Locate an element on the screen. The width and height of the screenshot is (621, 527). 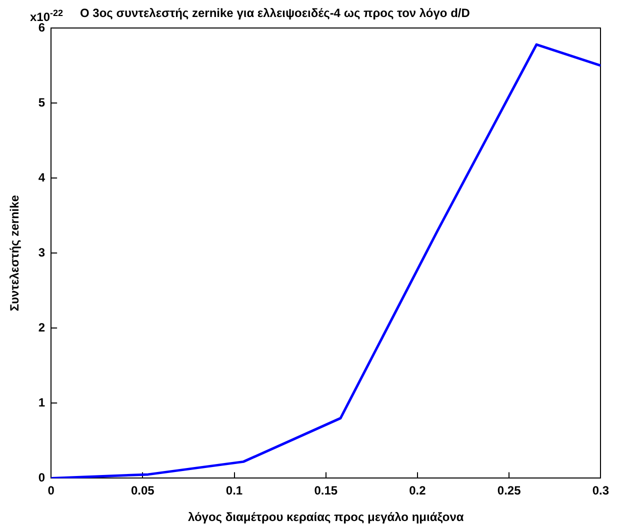
x-tick-label: 0.05 is located at coordinates (142, 491).